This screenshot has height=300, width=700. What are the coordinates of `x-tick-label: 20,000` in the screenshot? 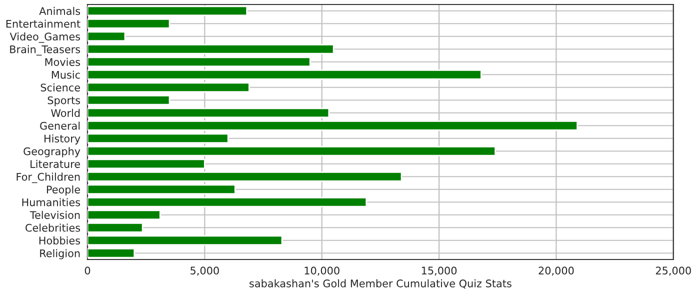 It's located at (556, 271).